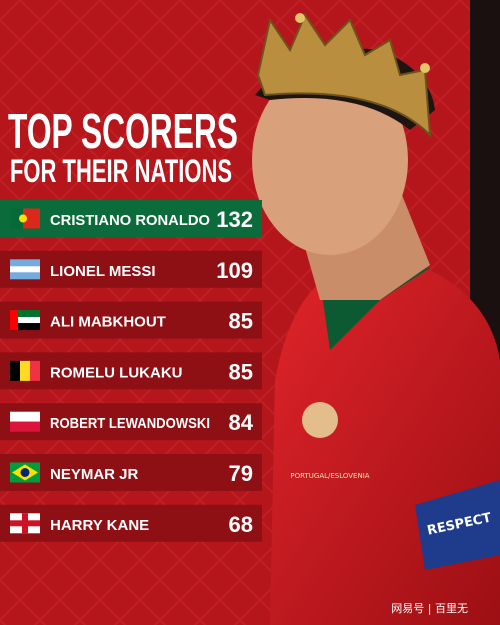 The height and width of the screenshot is (625, 500). I want to click on ranking-row: LIONEL MESSI 109, so click(131, 269).